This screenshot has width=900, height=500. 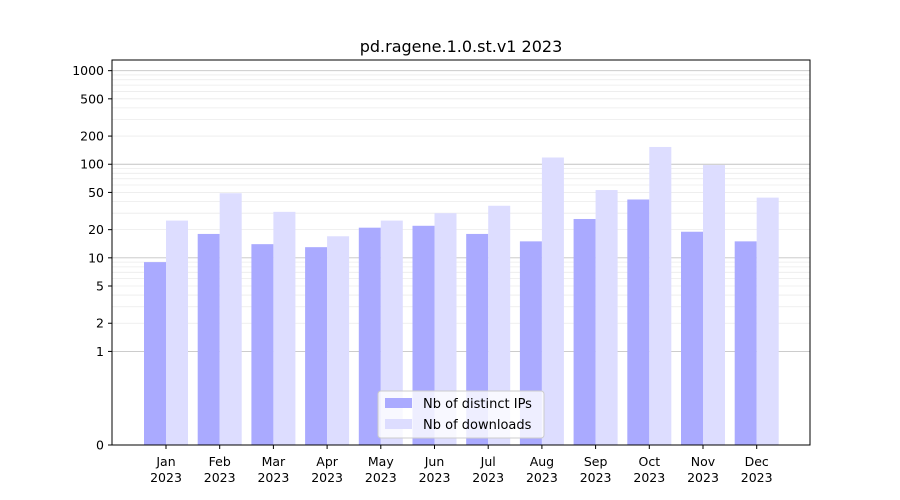 I want to click on x-tick-label-month: May, so click(x=381, y=461).